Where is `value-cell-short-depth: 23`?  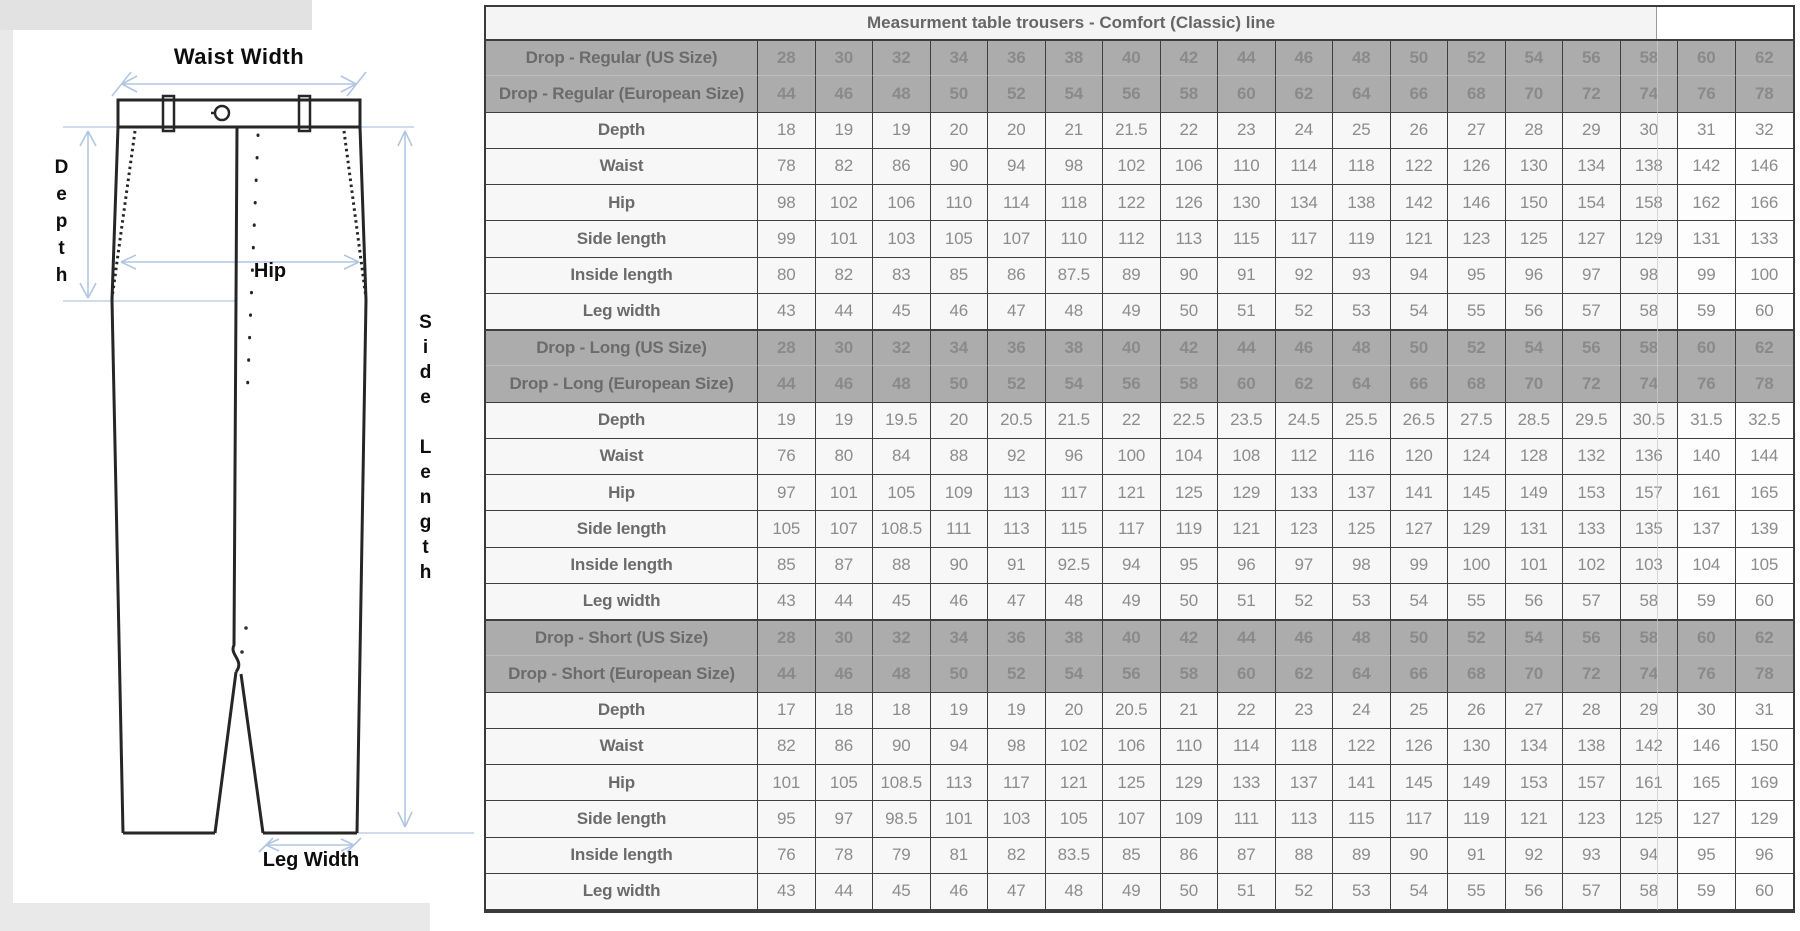
value-cell-short-depth: 23 is located at coordinates (1304, 710).